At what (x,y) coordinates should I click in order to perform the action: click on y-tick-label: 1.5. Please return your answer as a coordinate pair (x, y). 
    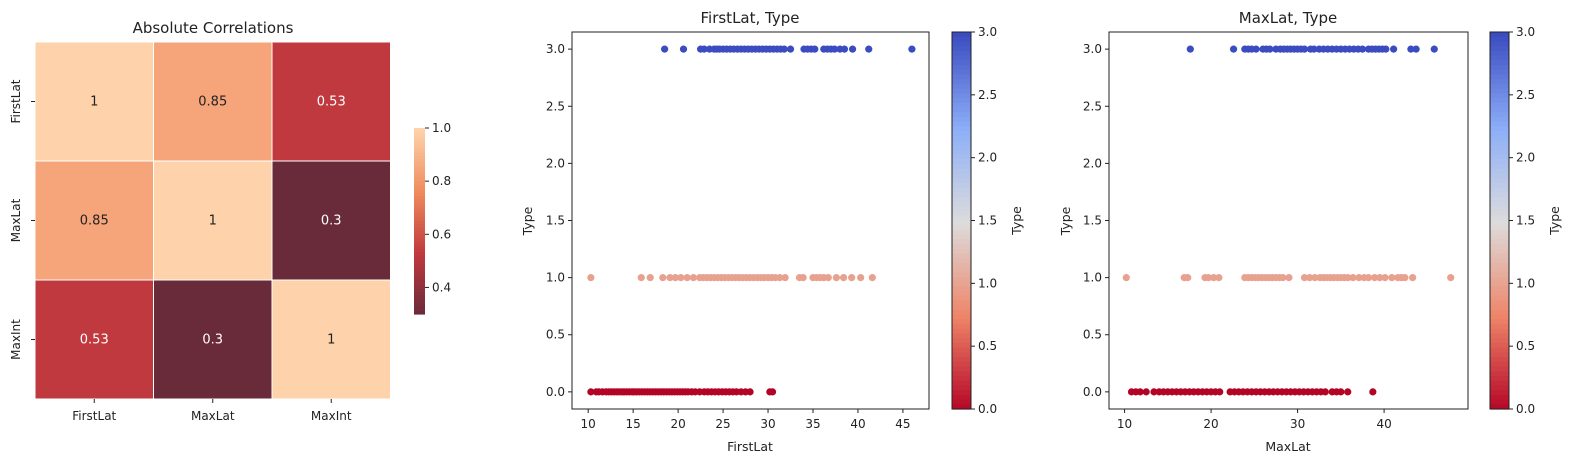
    Looking at the image, I should click on (555, 221).